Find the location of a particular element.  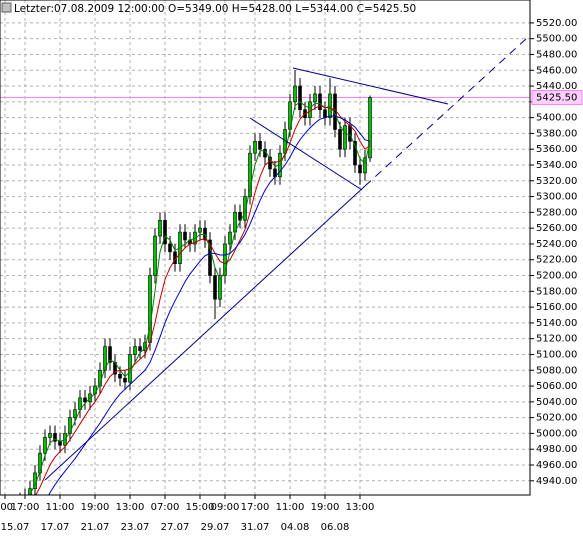

y-tick-label: 5360.00 is located at coordinates (556, 149).